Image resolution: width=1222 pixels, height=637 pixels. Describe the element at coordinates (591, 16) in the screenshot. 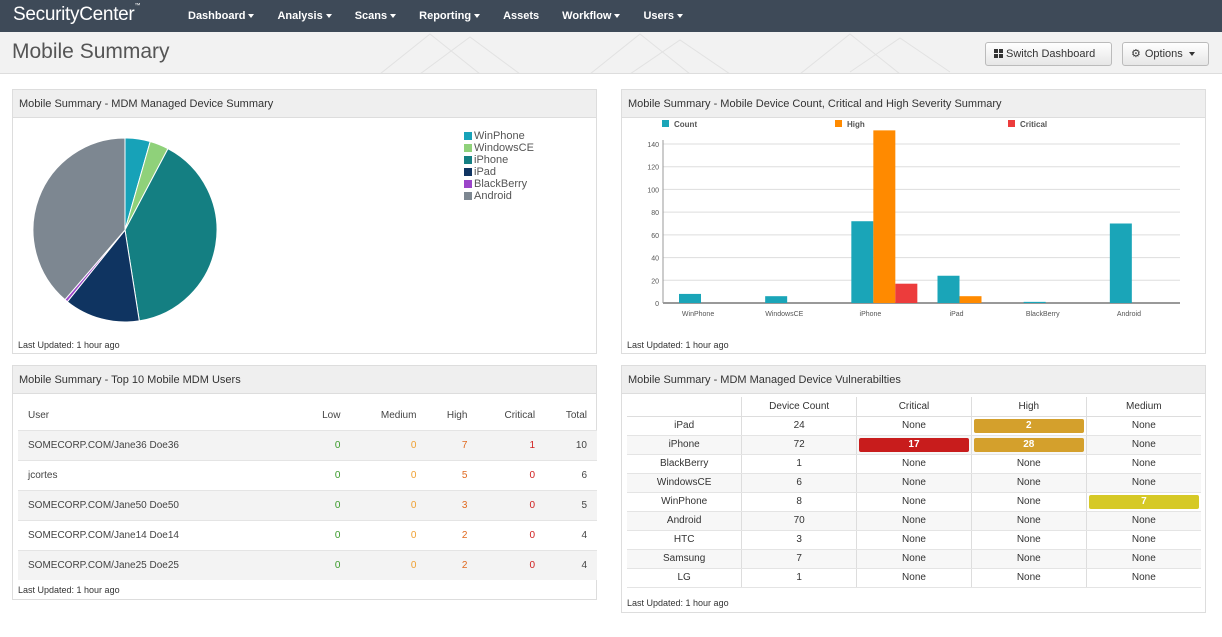

I see `nav-workflow: Workflow` at that location.